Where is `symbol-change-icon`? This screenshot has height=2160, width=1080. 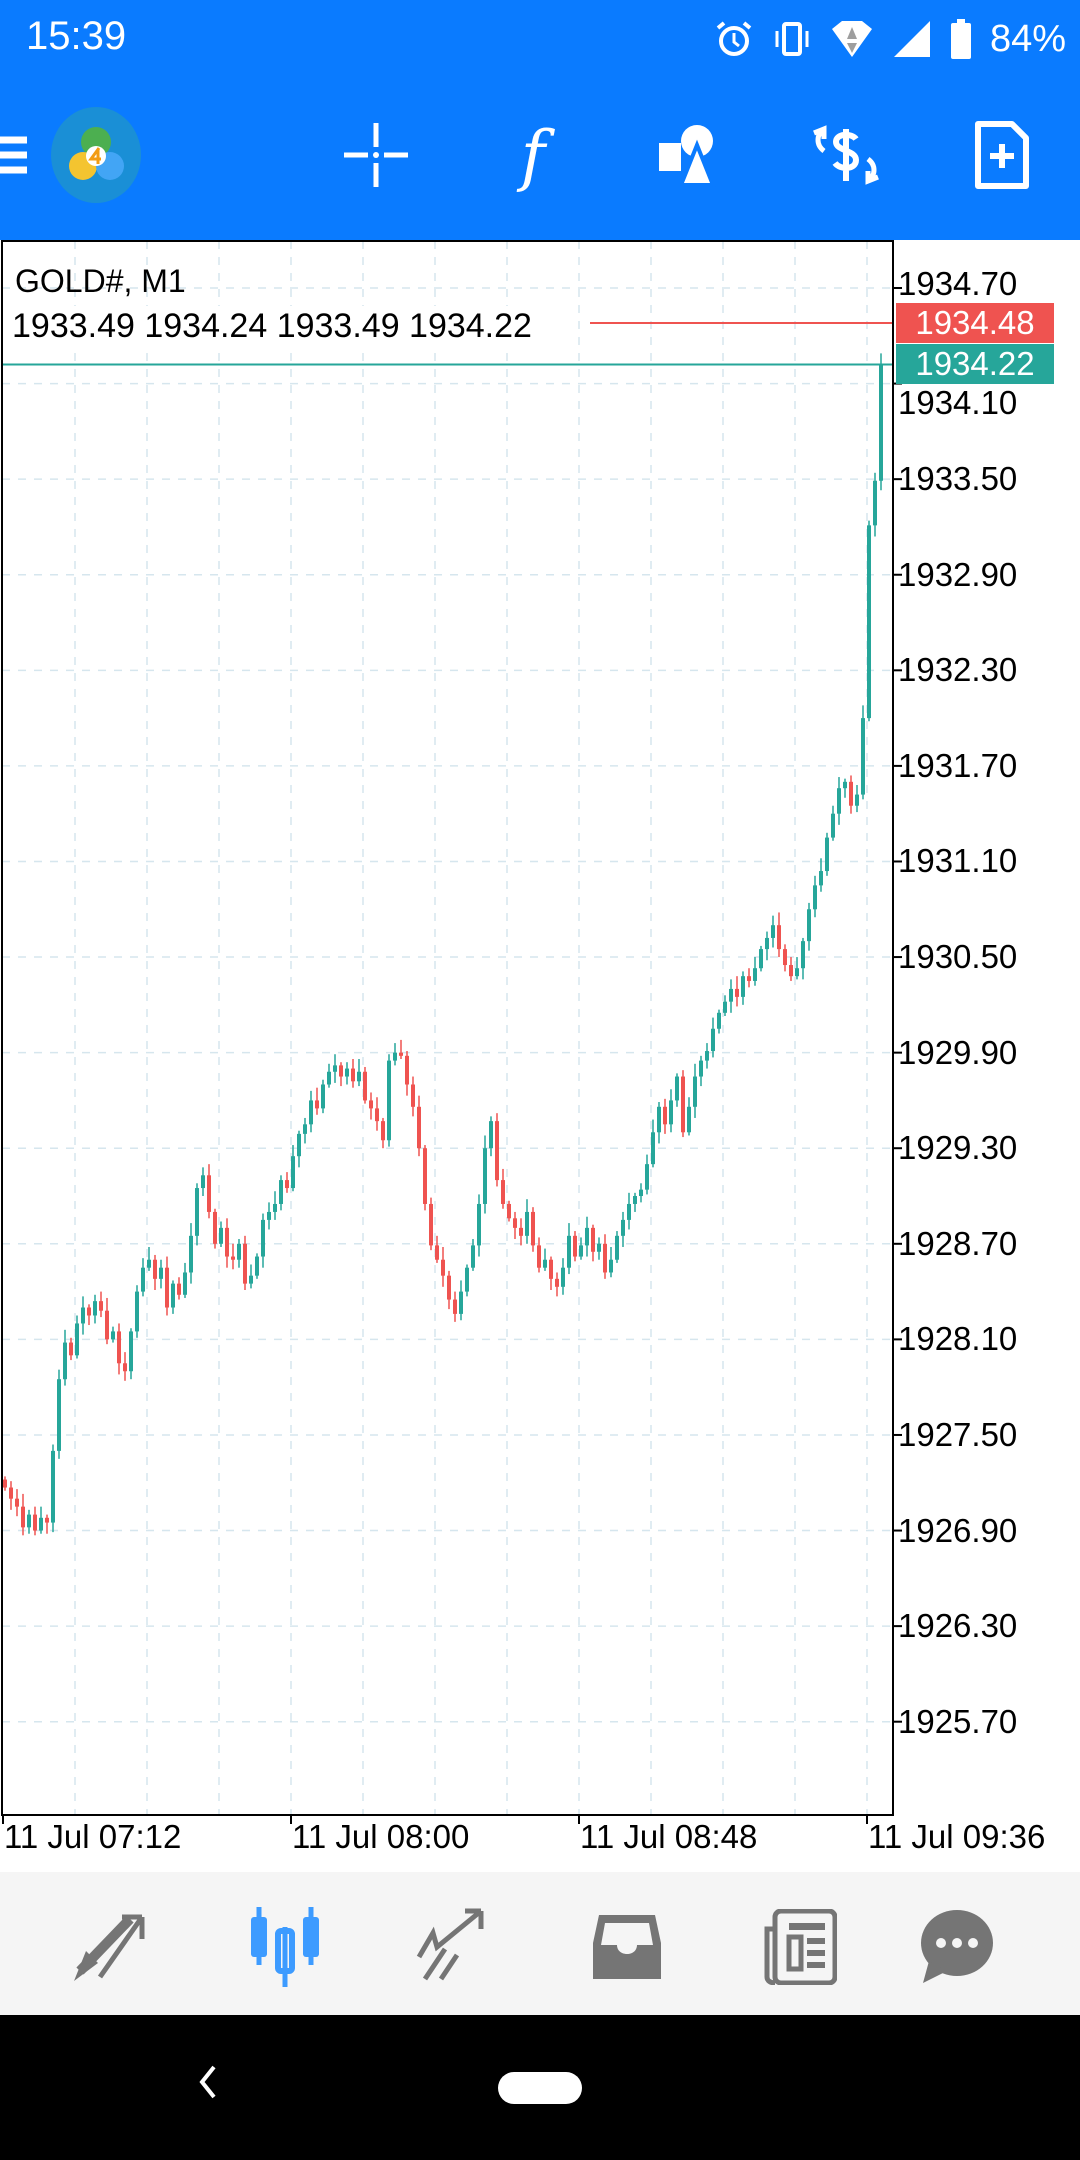
symbol-change-icon is located at coordinates (846, 155).